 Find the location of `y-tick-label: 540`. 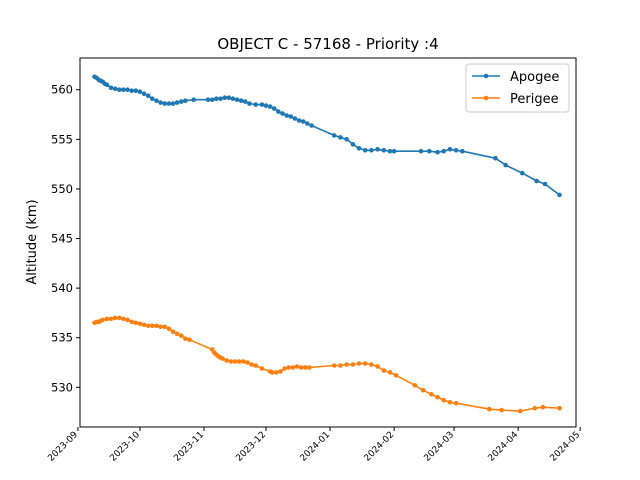

y-tick-label: 540 is located at coordinates (62, 288).